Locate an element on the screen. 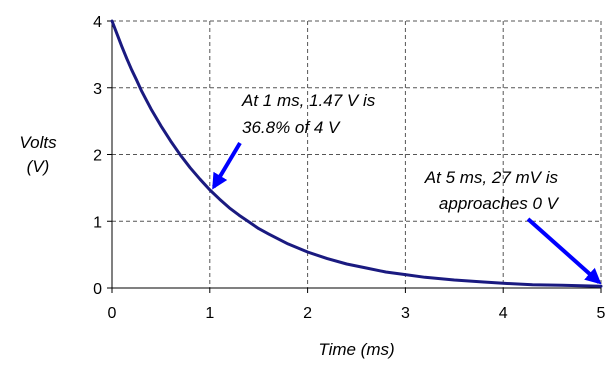 This screenshot has height=367, width=607. annotation-1-line-2: 36.8% of 4 V is located at coordinates (291, 127).